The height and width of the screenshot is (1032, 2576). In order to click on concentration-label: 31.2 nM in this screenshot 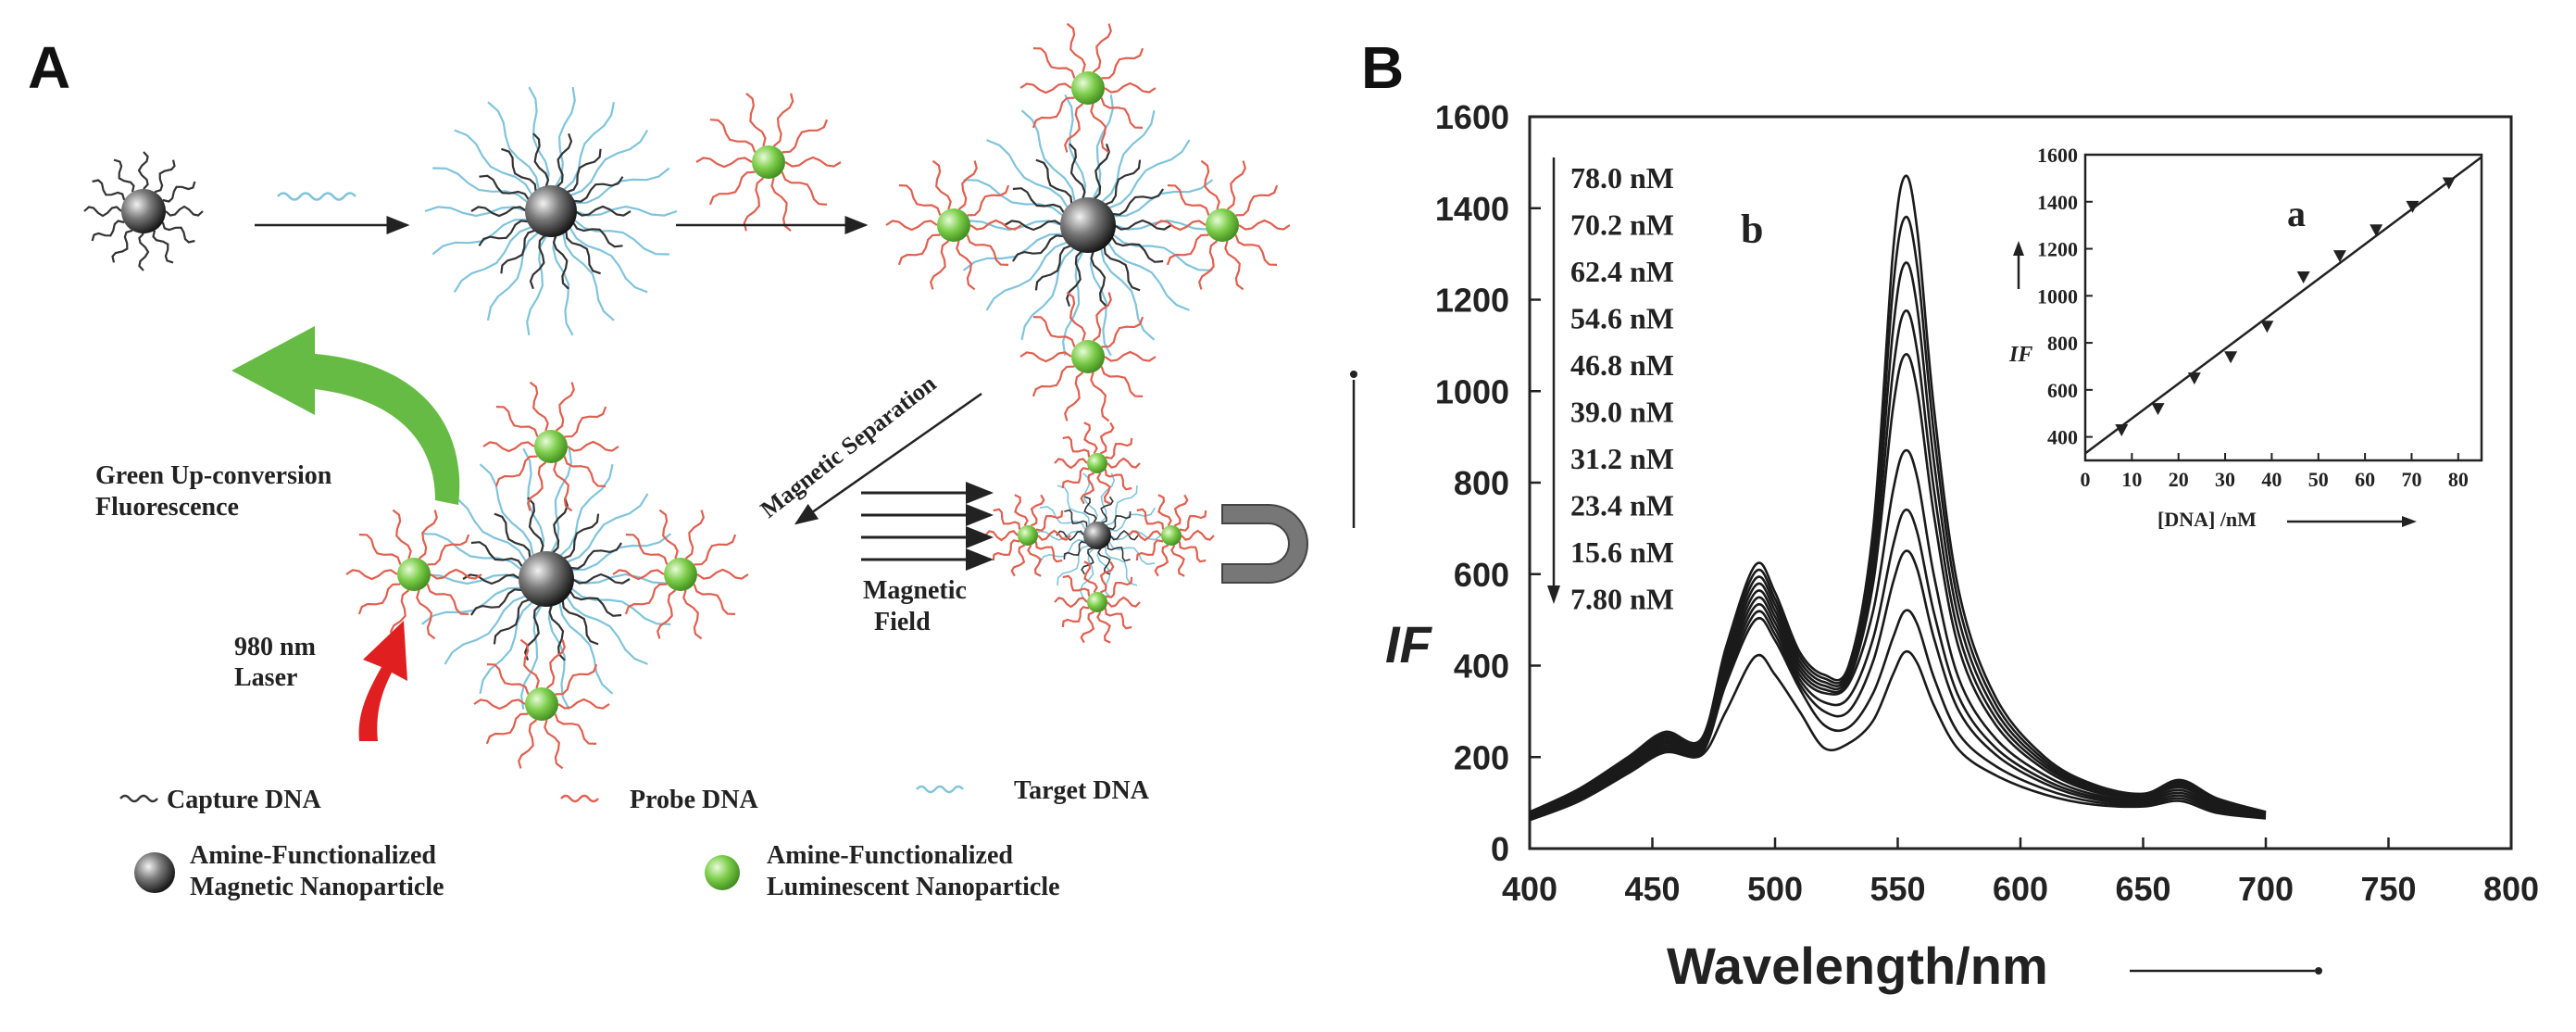, I will do `click(1622, 458)`.